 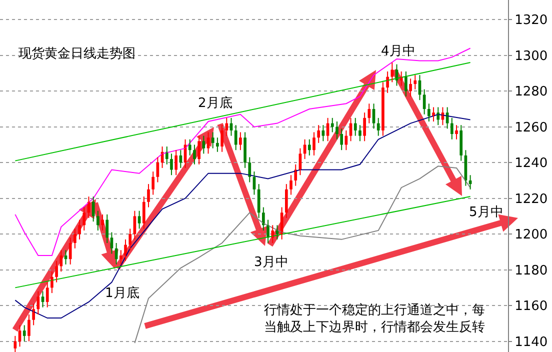 I want to click on annotation: 5月中, so click(x=486, y=212).